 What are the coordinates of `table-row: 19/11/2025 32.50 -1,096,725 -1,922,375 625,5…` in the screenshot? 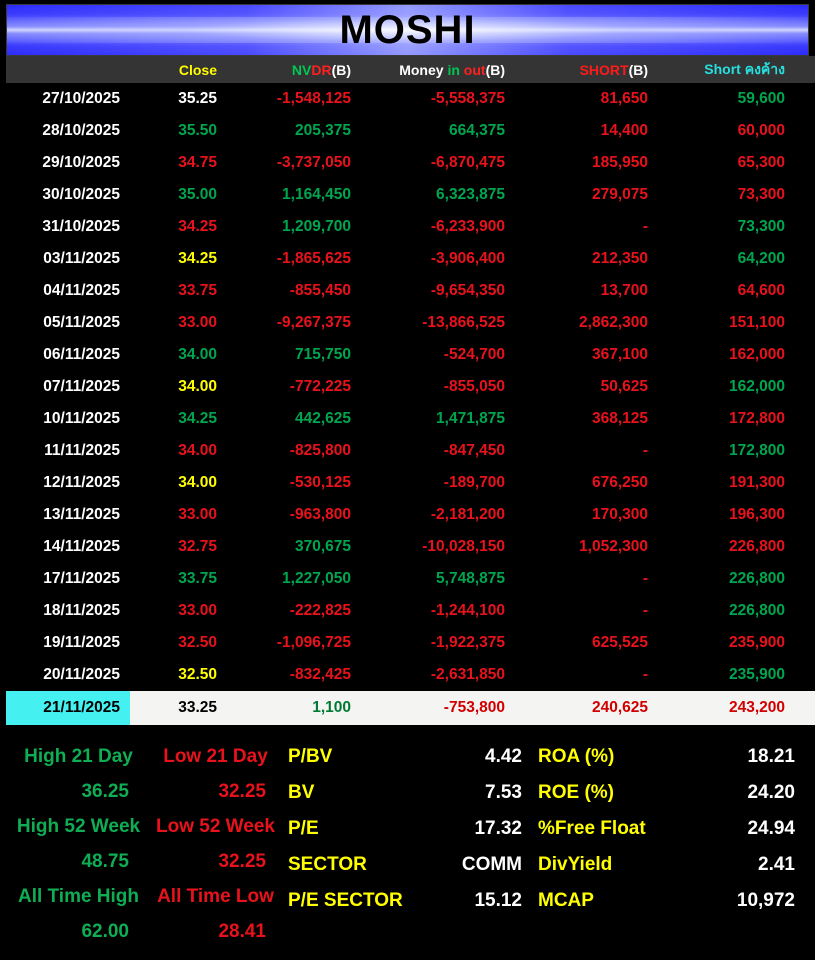 It's located at (410, 643).